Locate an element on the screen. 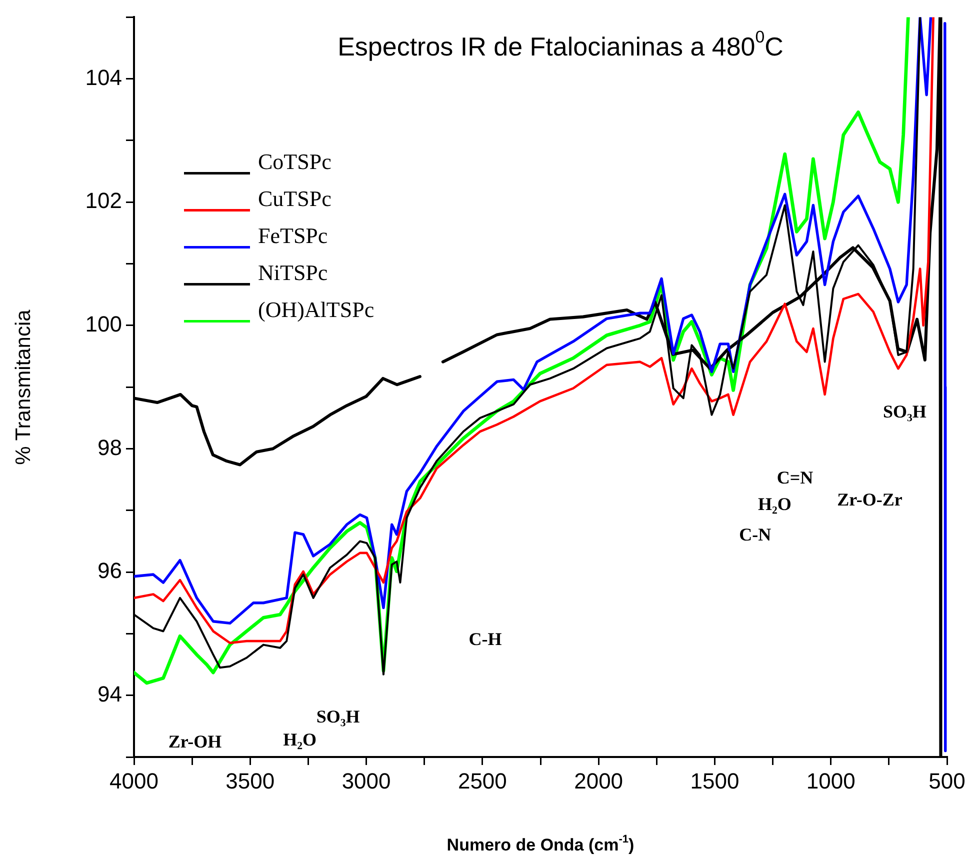 This screenshot has height=865, width=973. annotation: C-N is located at coordinates (755, 534).